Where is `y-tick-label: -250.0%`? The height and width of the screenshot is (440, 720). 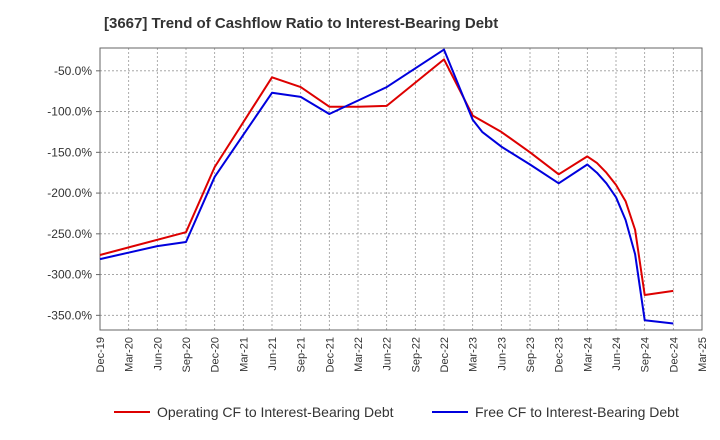
y-tick-label: -250.0% is located at coordinates (69, 234).